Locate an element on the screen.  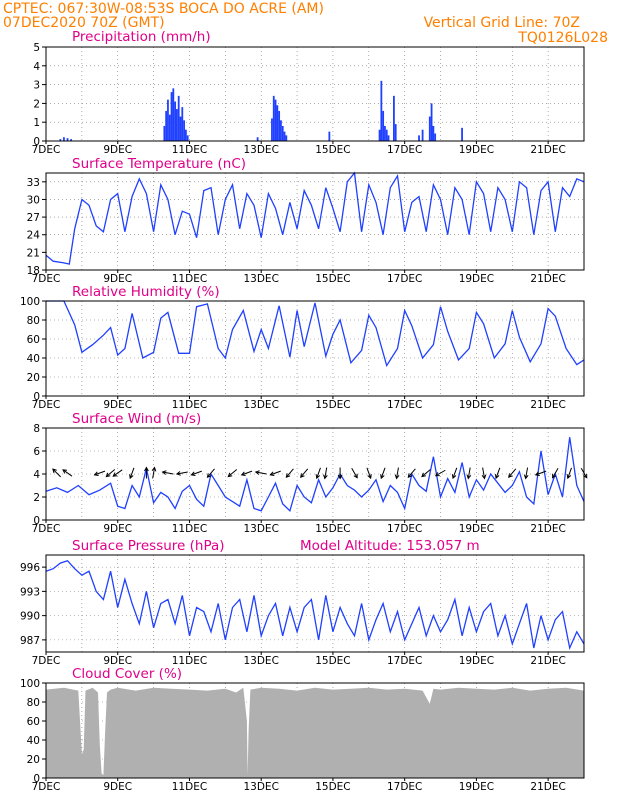
model-altitude-label: Model Altitude: 153.057 m is located at coordinates (390, 546).